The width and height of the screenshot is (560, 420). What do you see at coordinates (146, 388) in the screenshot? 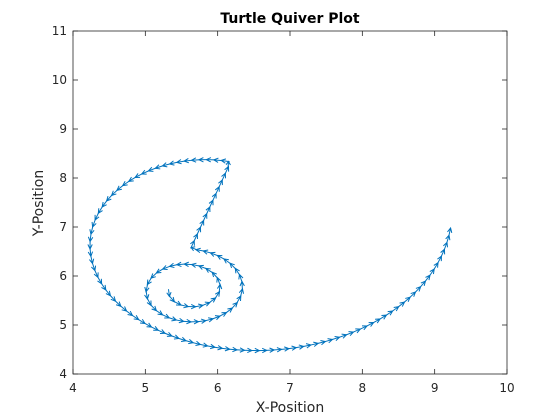
I see `x-tick-label: 5` at bounding box center [146, 388].